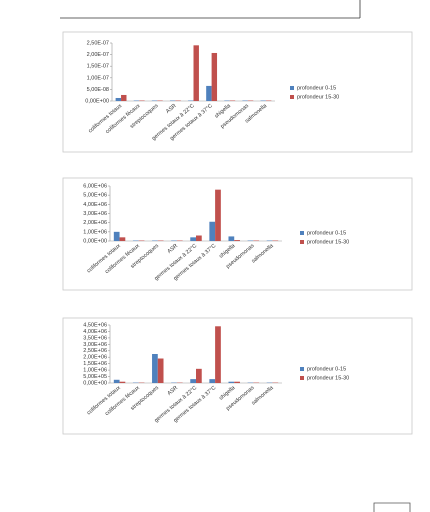 The image size is (430, 512). What do you see at coordinates (98, 43) in the screenshot?
I see `y-tick-label: 2,50E-07` at bounding box center [98, 43].